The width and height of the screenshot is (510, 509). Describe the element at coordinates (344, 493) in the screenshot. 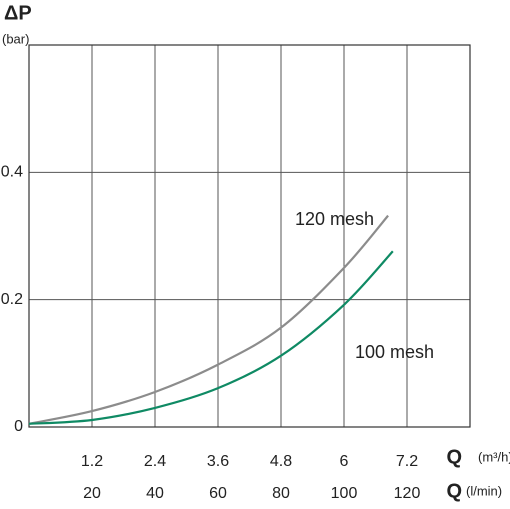

I see `x2-tick-label: 100` at that location.